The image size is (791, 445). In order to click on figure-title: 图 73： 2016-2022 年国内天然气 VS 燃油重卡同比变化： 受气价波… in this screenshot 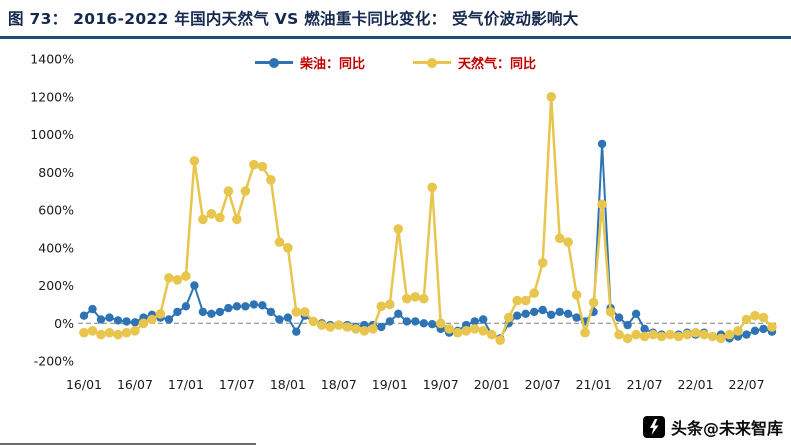, I will do `click(395, 19)`.